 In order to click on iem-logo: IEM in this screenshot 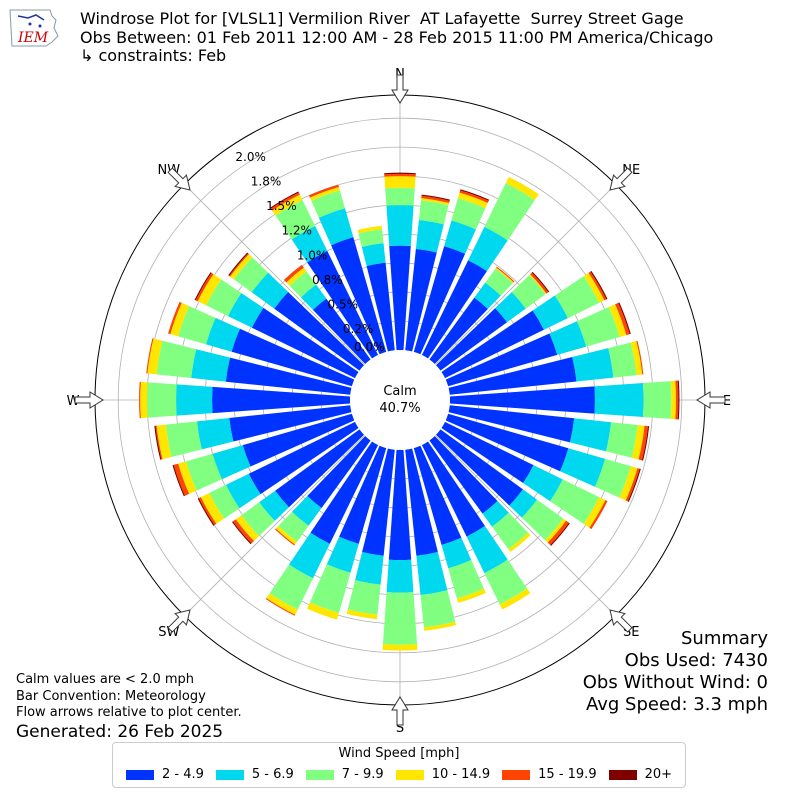, I will do `click(34, 28)`.